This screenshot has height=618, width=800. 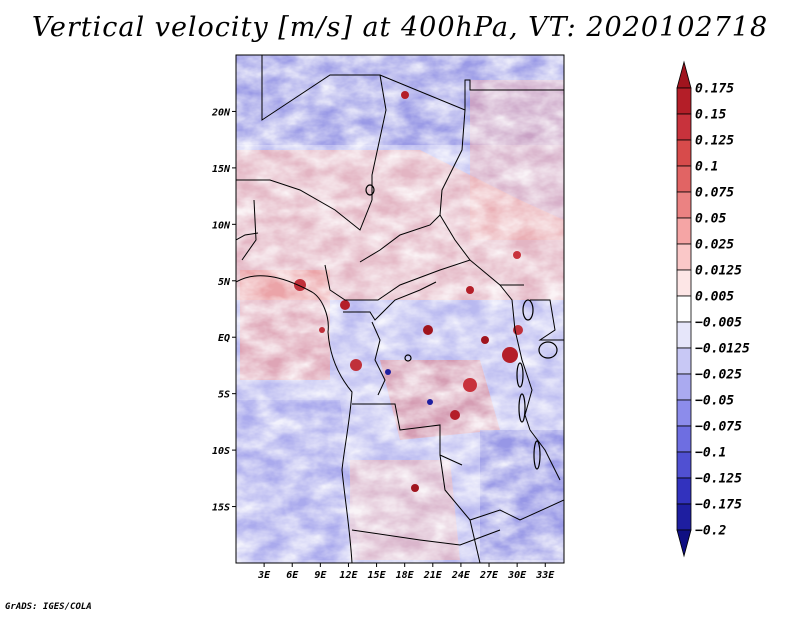 What do you see at coordinates (710, 219) in the screenshot?
I see `colorbar-label: 0.05` at bounding box center [710, 219].